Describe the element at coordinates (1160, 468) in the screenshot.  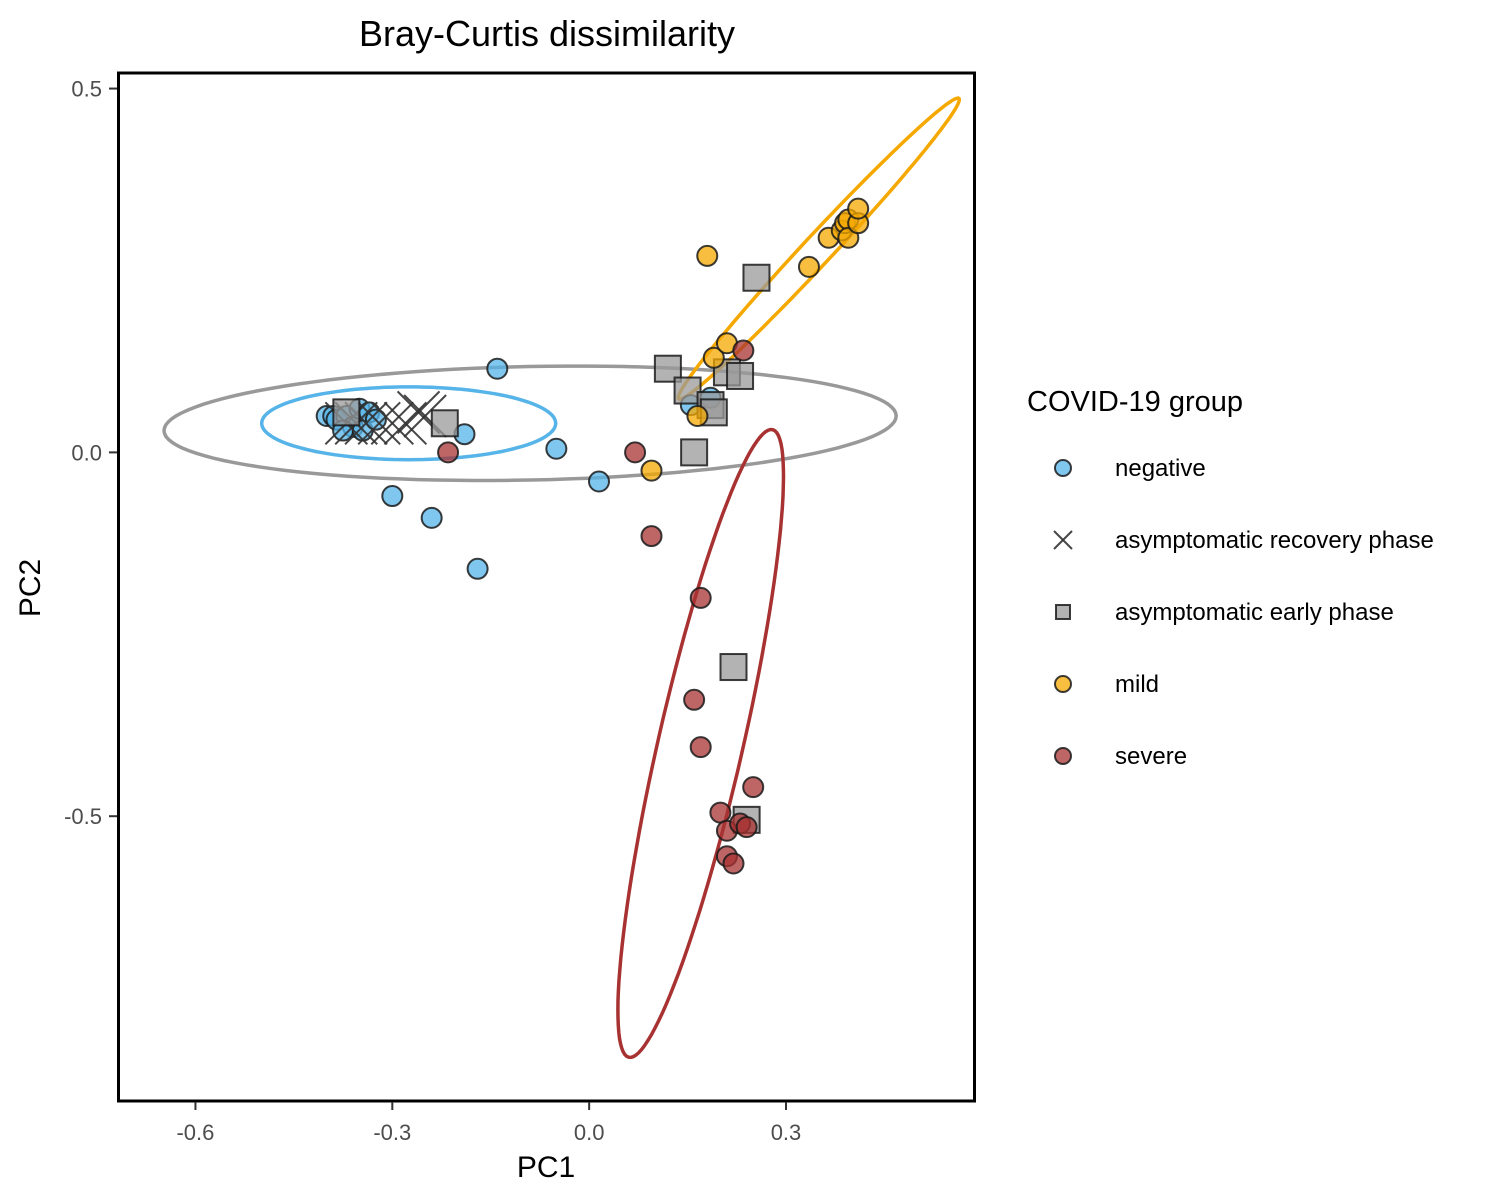
I see `legend-label-negative: negative` at that location.